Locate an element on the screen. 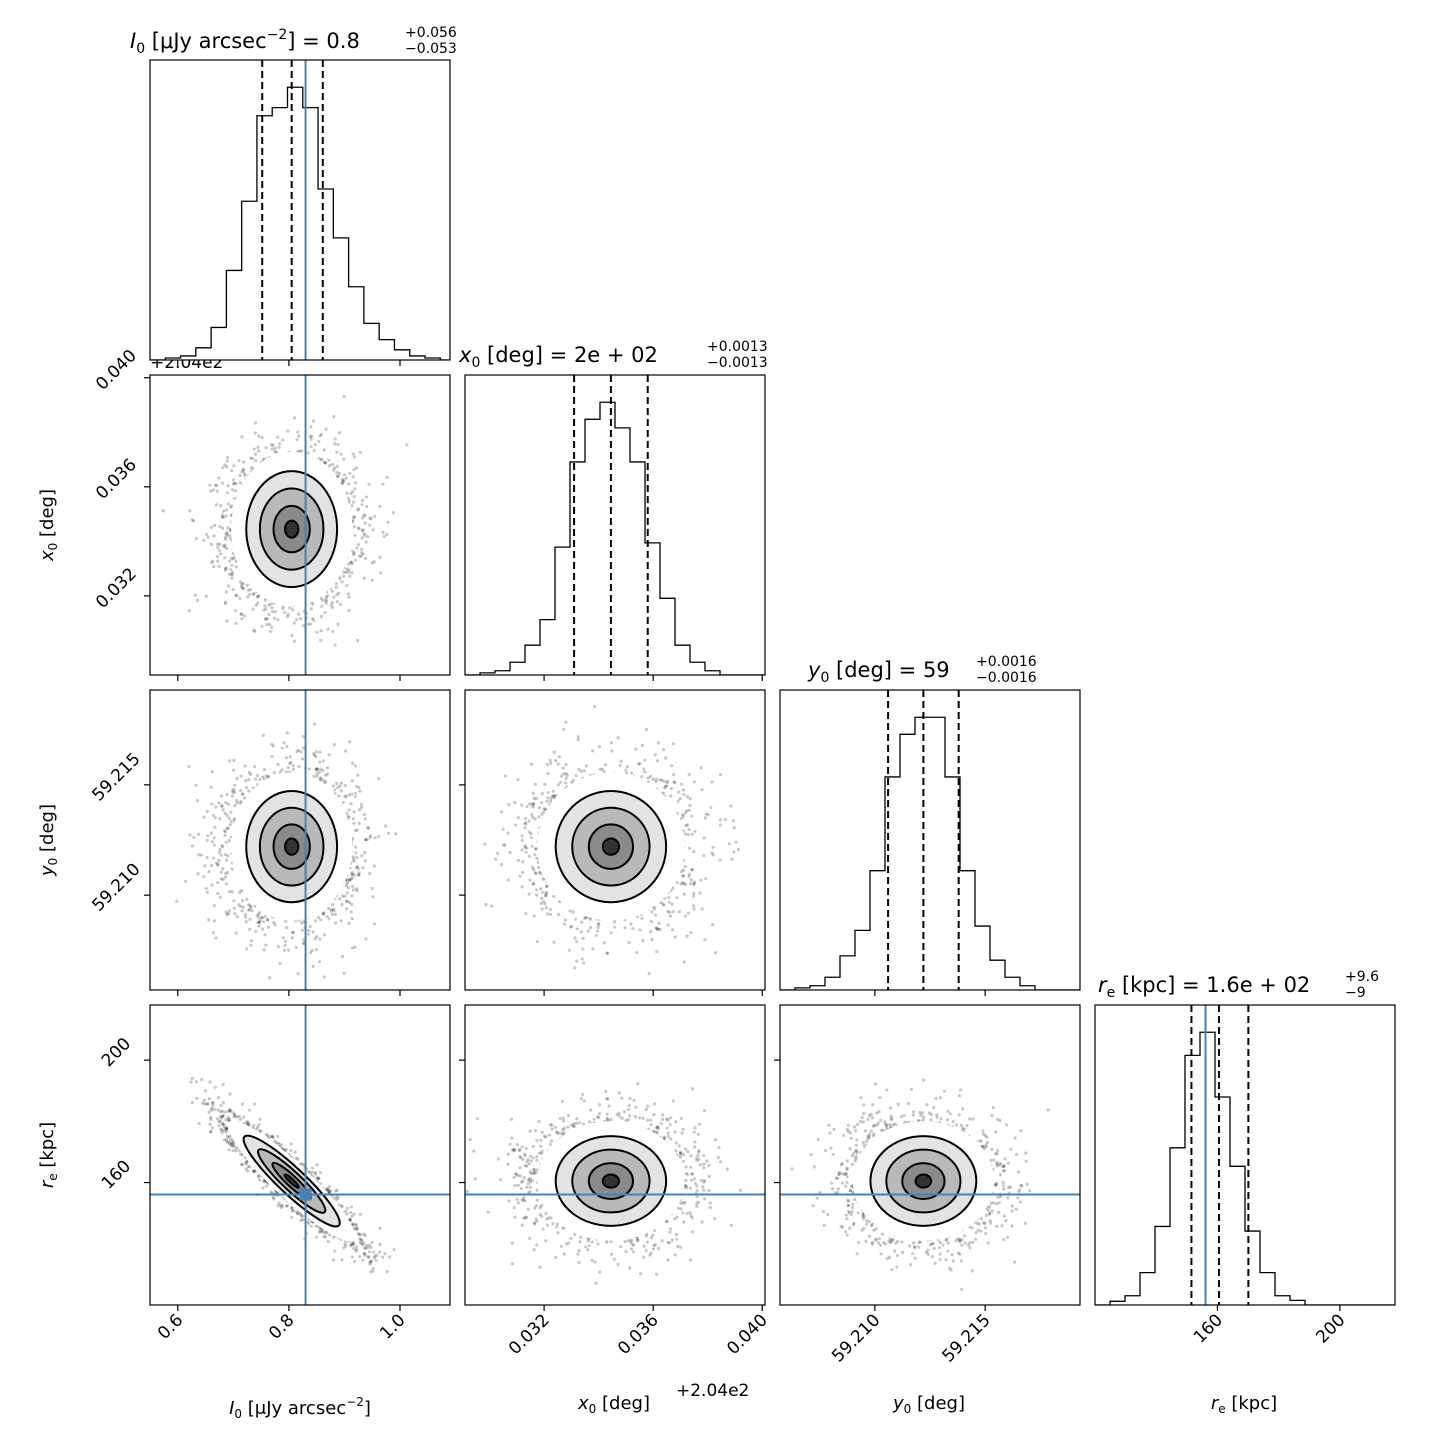  hist-step-I0 is located at coordinates (300, 223).